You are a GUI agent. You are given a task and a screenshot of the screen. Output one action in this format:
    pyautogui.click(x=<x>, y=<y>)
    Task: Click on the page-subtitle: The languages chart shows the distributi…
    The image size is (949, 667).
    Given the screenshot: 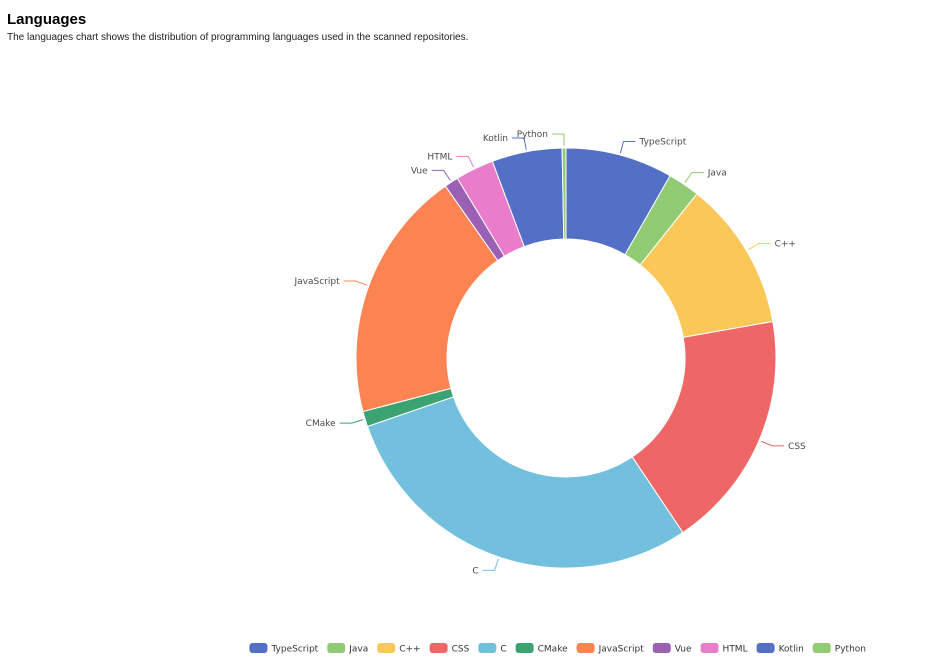 What is the action you would take?
    pyautogui.click(x=238, y=37)
    